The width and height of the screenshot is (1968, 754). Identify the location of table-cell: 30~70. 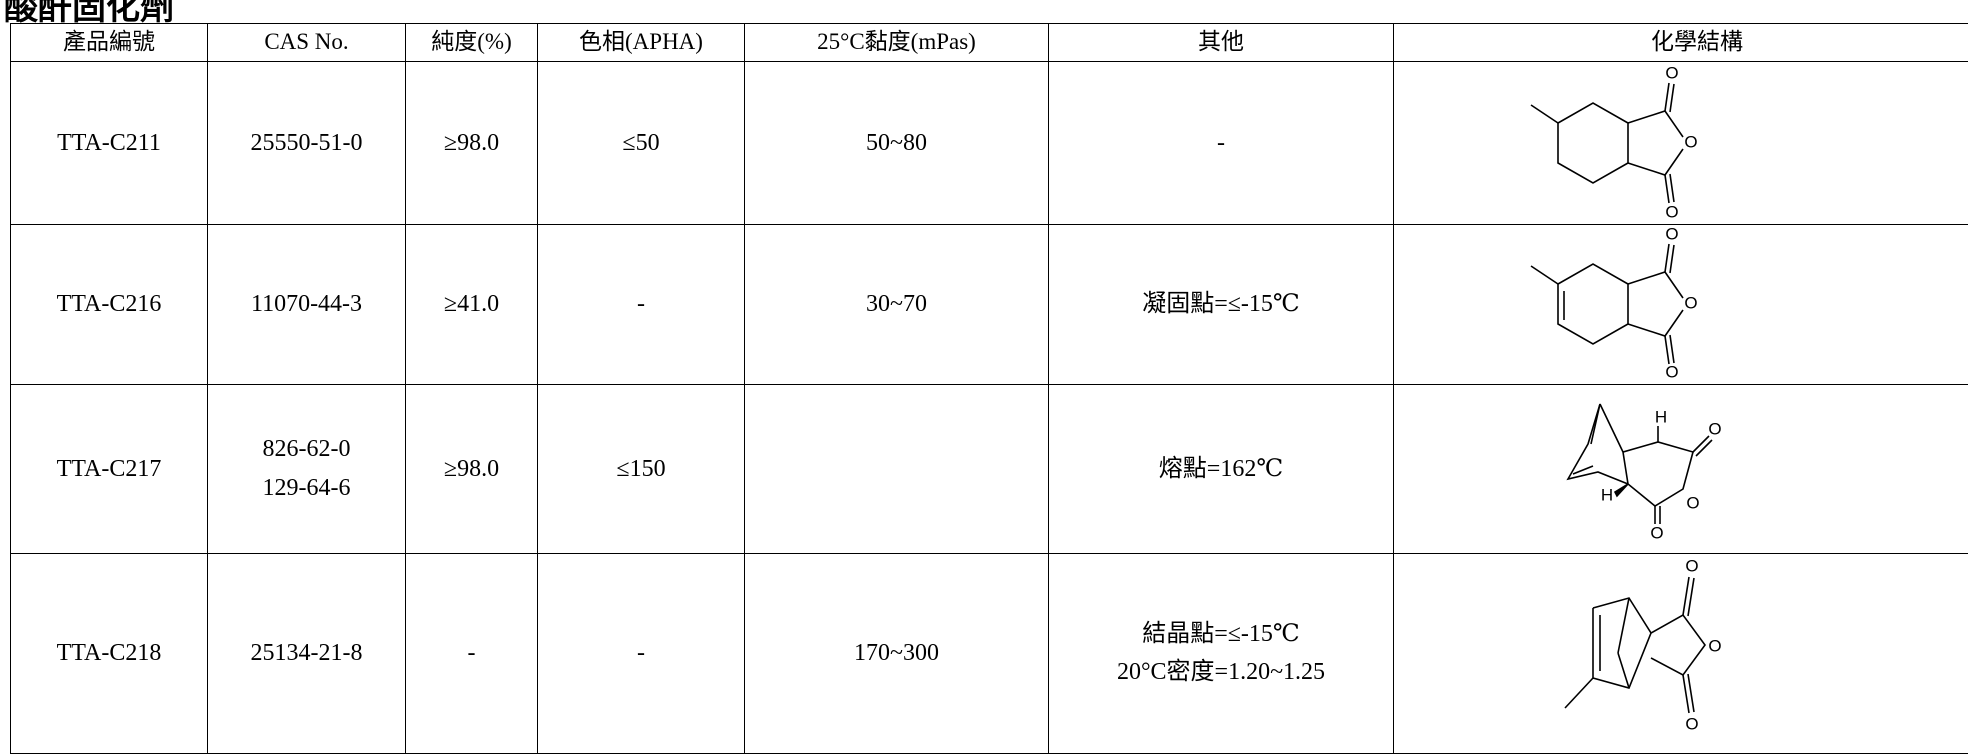
(897, 304).